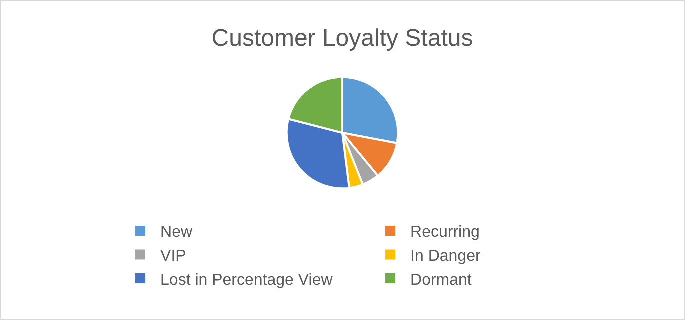 The image size is (685, 320). I want to click on legend-label: Lost in Percentage View, so click(247, 280).